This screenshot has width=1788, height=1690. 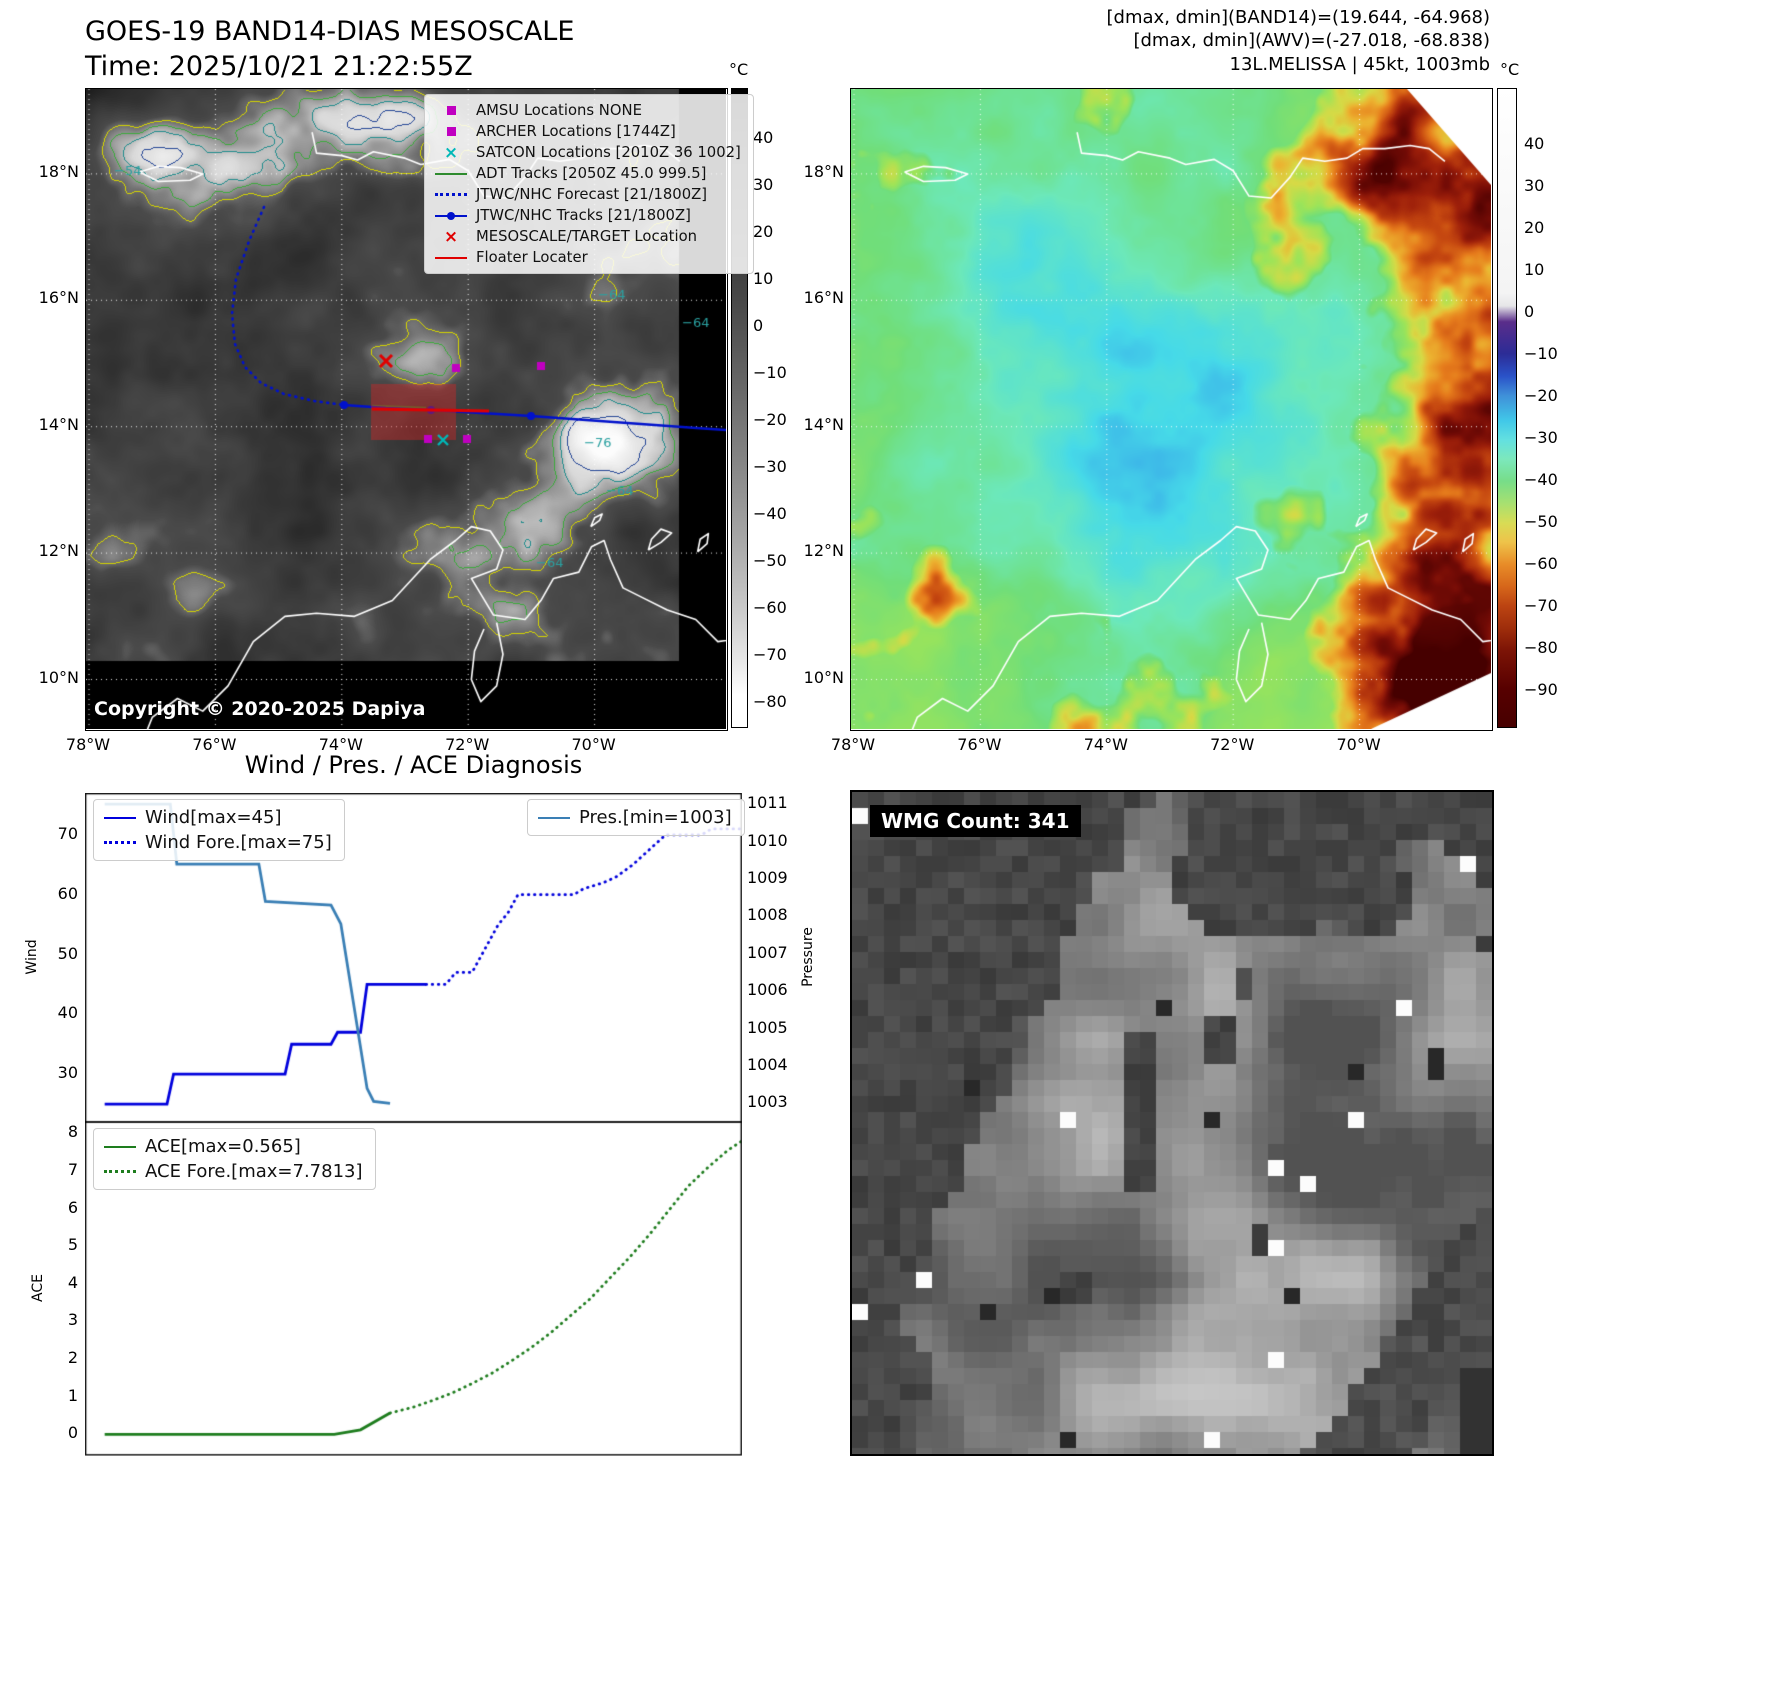 What do you see at coordinates (72, 1282) in the screenshot?
I see `ace-y-tick: 4` at bounding box center [72, 1282].